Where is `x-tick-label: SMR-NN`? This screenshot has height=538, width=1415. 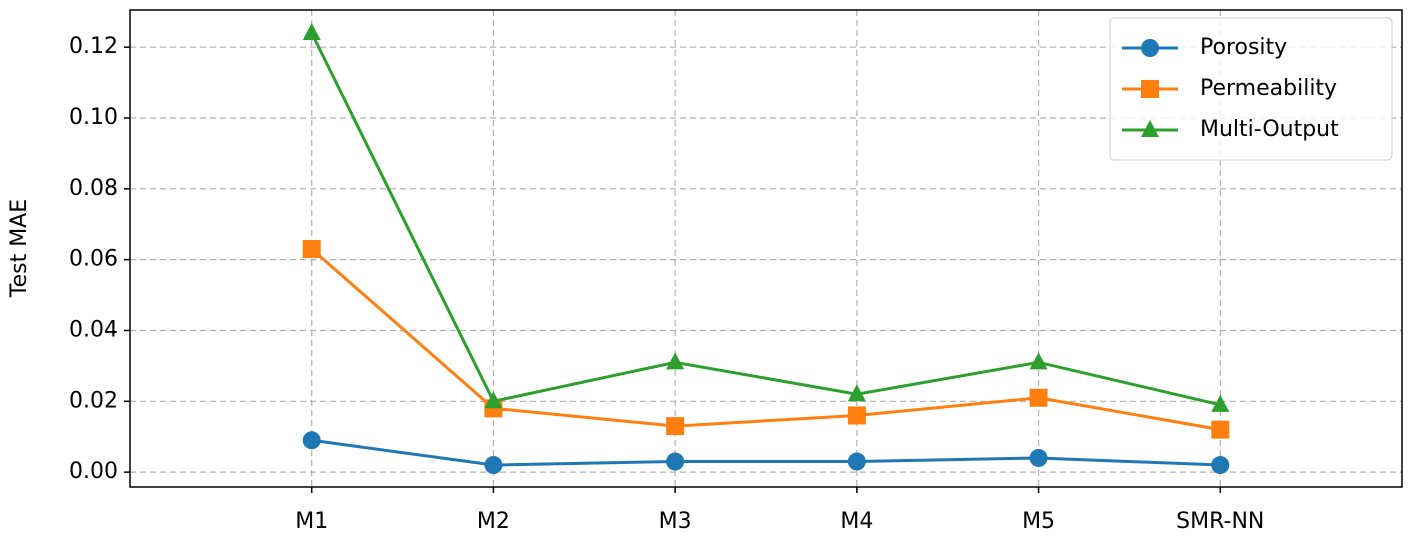
x-tick-label: SMR-NN is located at coordinates (1220, 521).